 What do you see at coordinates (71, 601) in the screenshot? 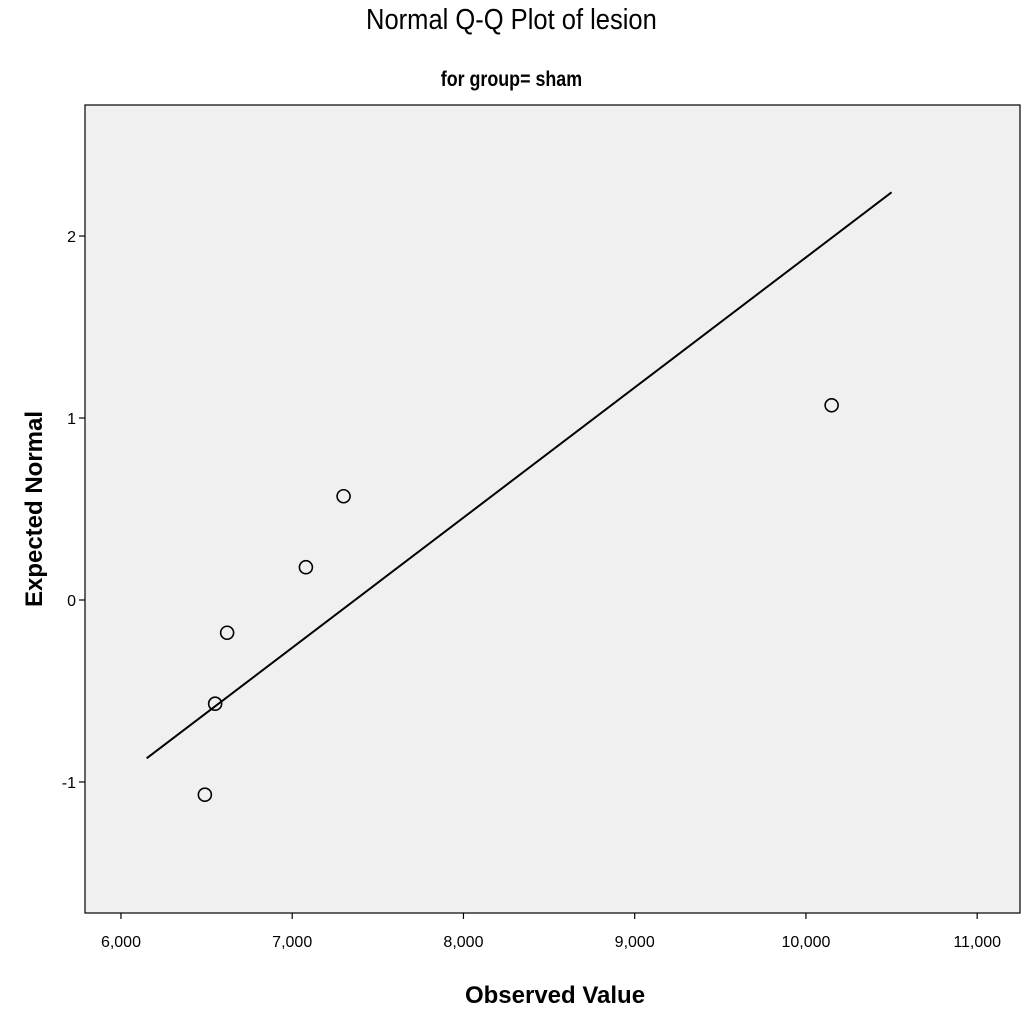
I see `y-tick-label: 0` at bounding box center [71, 601].